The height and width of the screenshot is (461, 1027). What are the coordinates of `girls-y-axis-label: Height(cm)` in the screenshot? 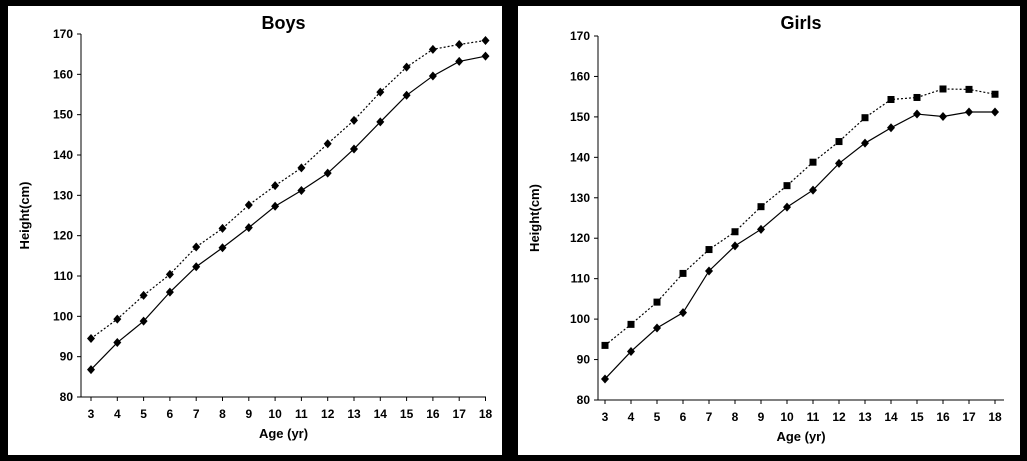 It's located at (534, 218).